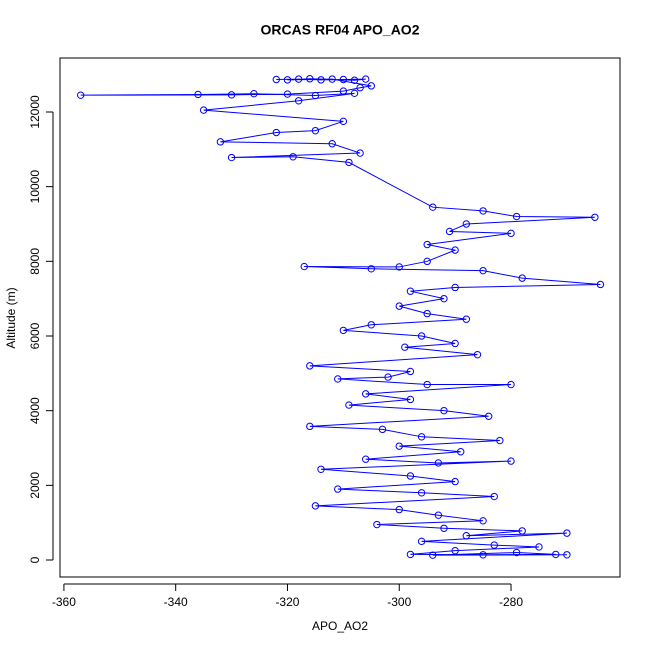 This screenshot has width=650, height=655. Describe the element at coordinates (511, 602) in the screenshot. I see `x-tick-label: -280` at that location.